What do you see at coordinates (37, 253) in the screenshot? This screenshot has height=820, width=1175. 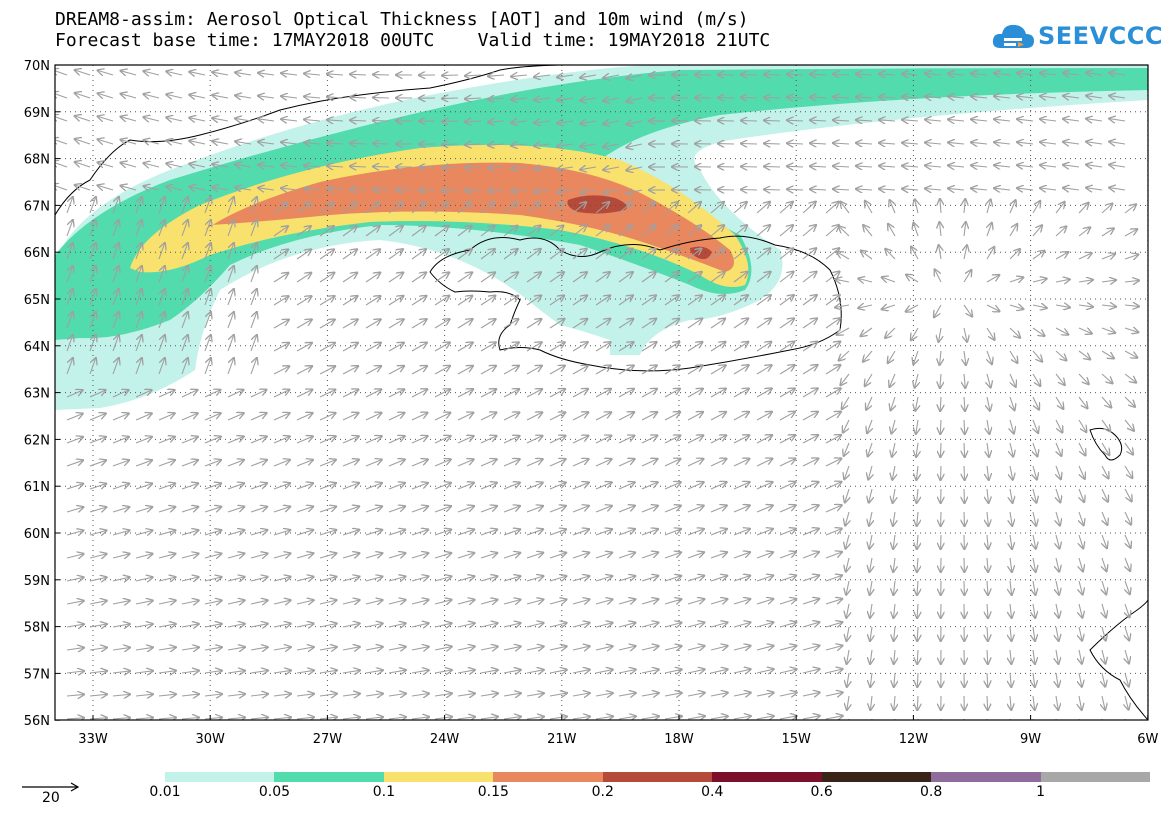 I see `latitude-tick-label: 66N` at bounding box center [37, 253].